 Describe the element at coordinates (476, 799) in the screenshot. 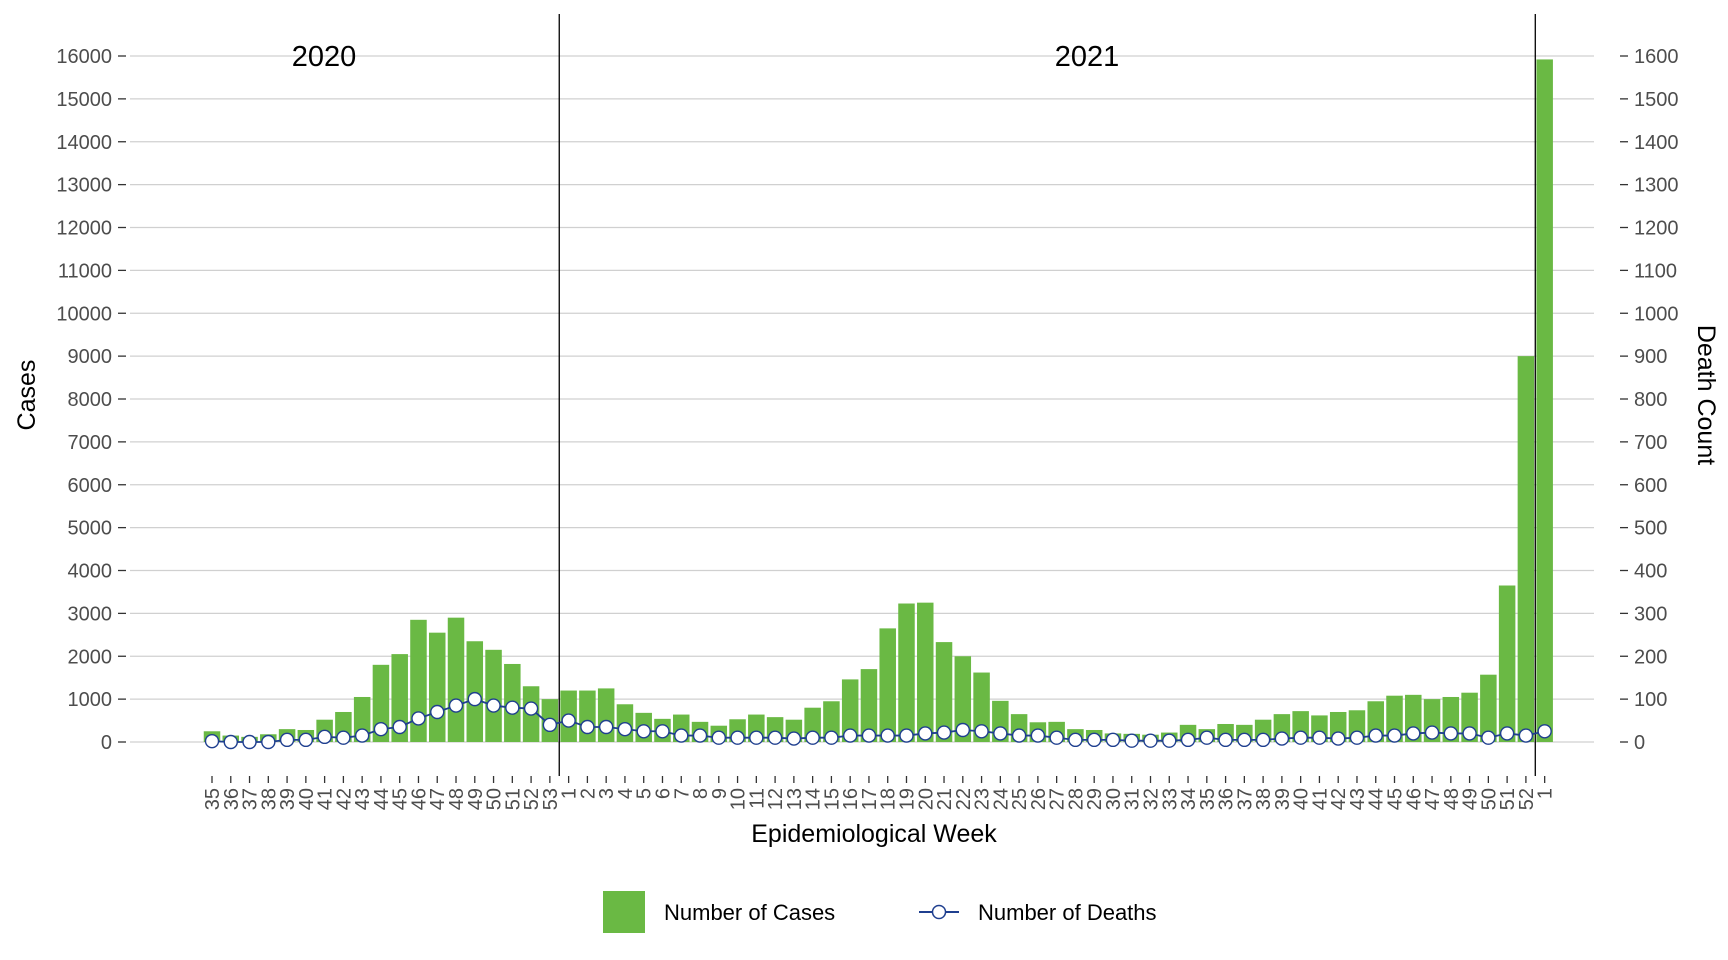

I see `x-tick-label: 49` at that location.